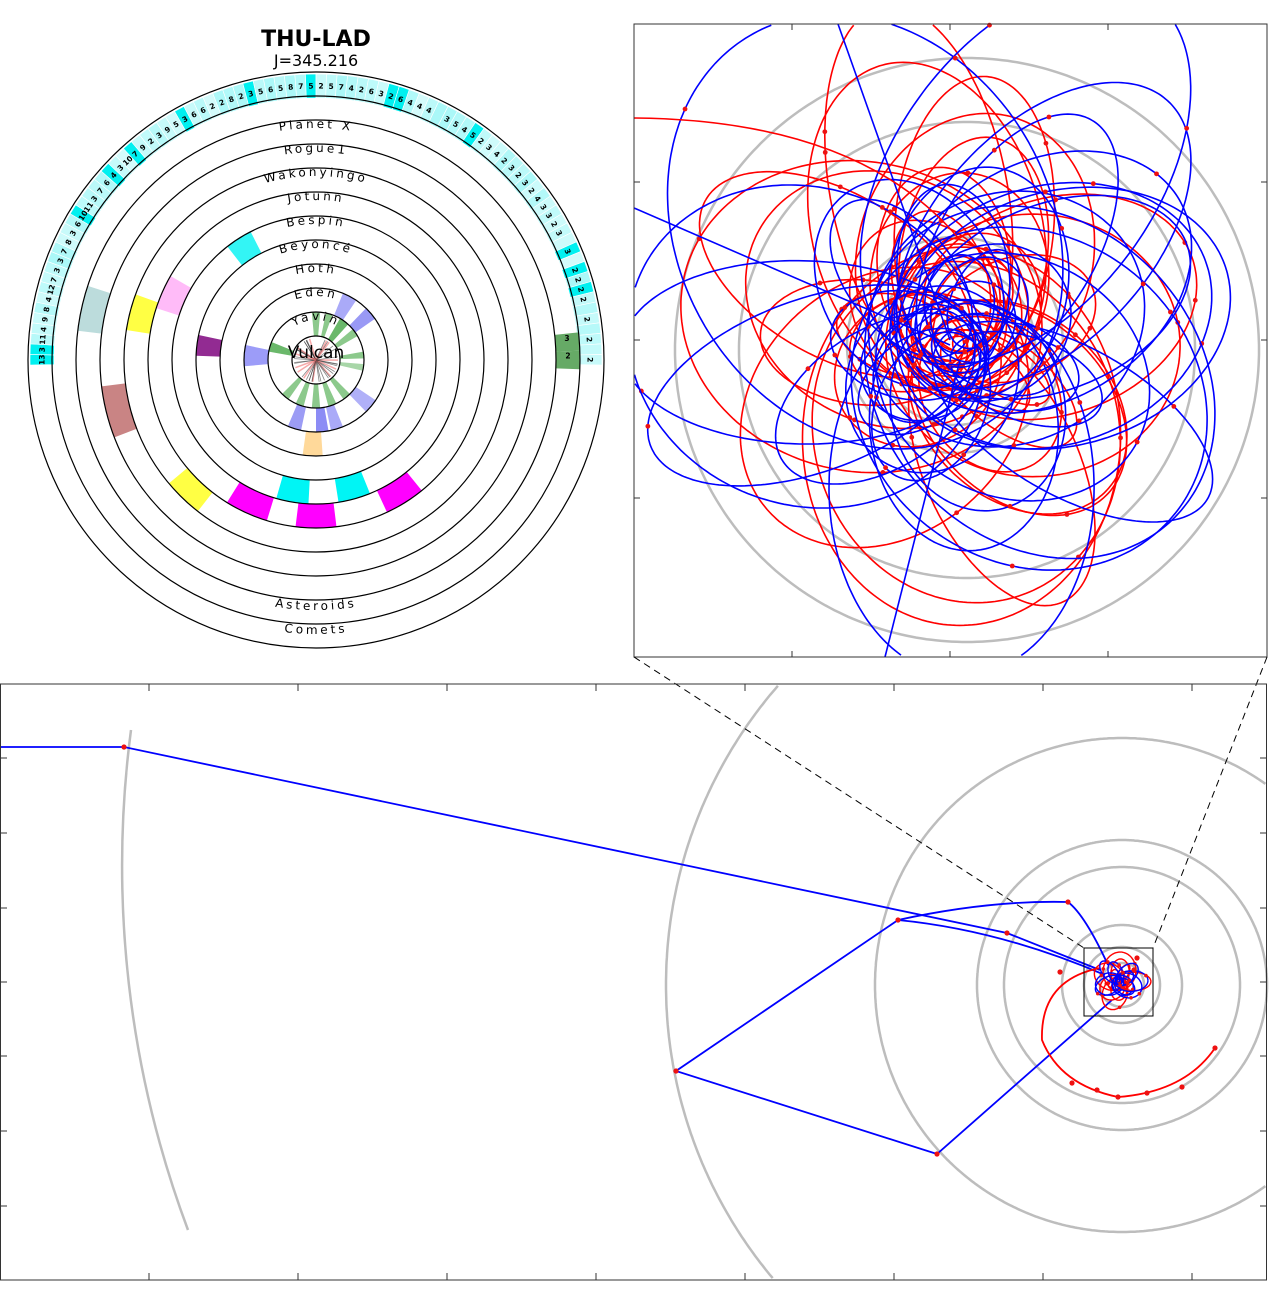 This screenshot has height=1303, width=1269. I want to click on planet-orbit, so click(1122, 985).